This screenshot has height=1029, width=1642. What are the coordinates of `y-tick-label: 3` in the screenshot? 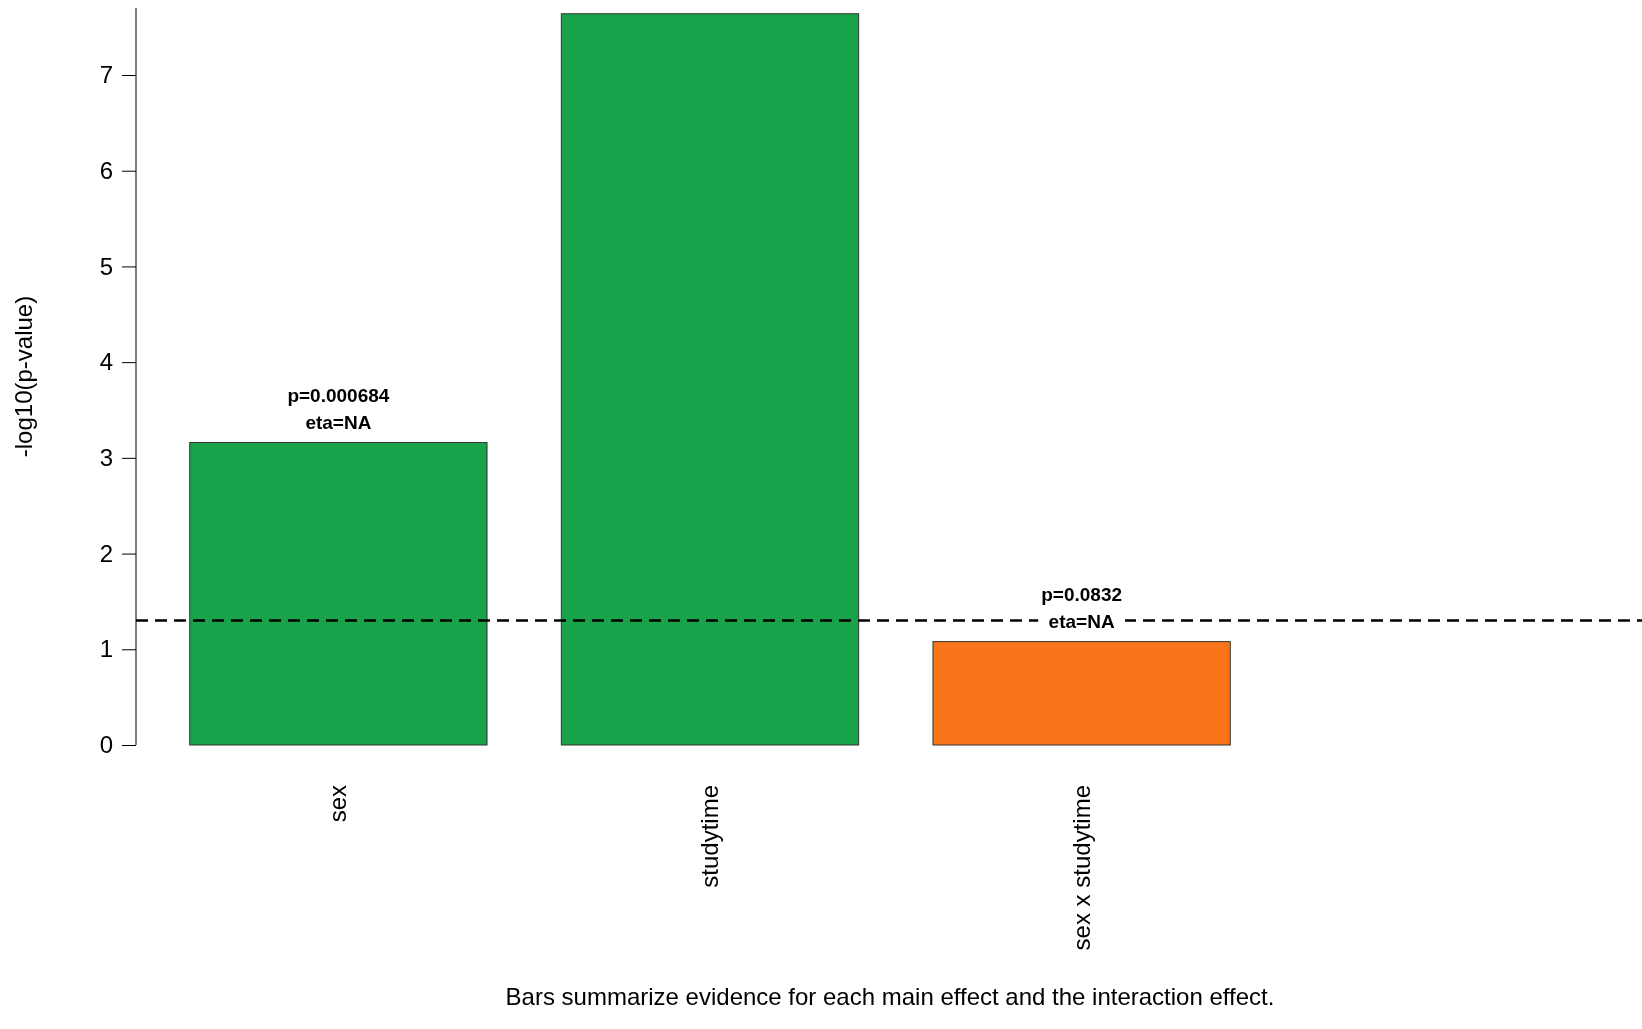 It's located at (106, 458).